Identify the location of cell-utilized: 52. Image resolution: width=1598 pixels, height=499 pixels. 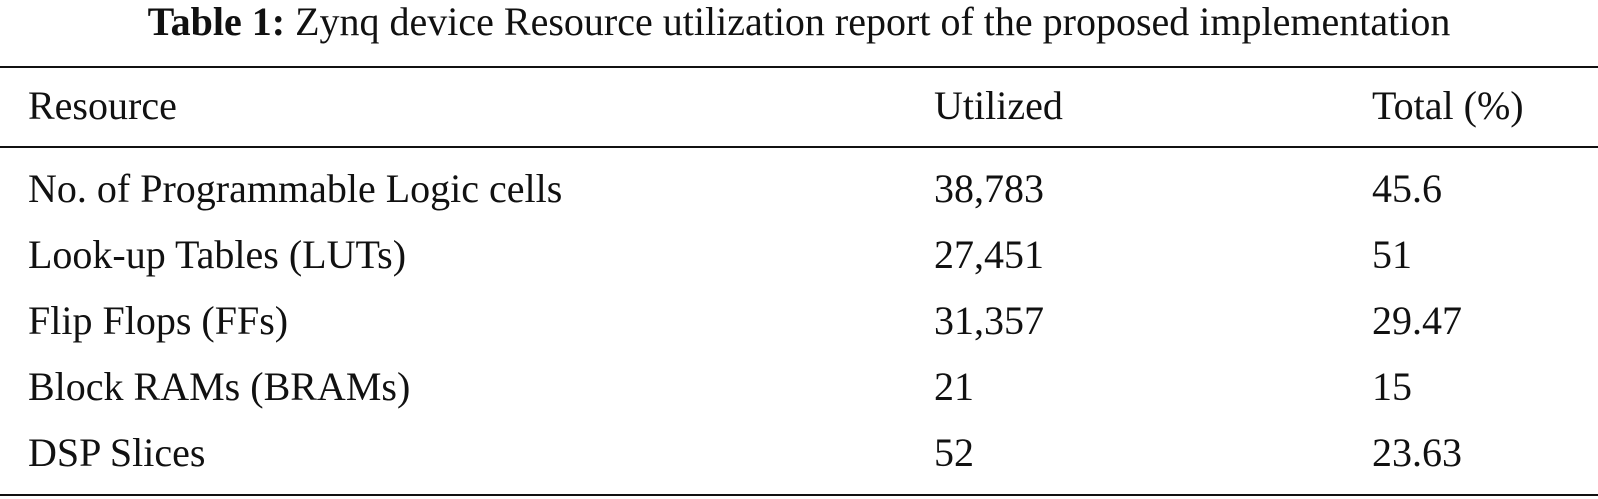
(954, 452).